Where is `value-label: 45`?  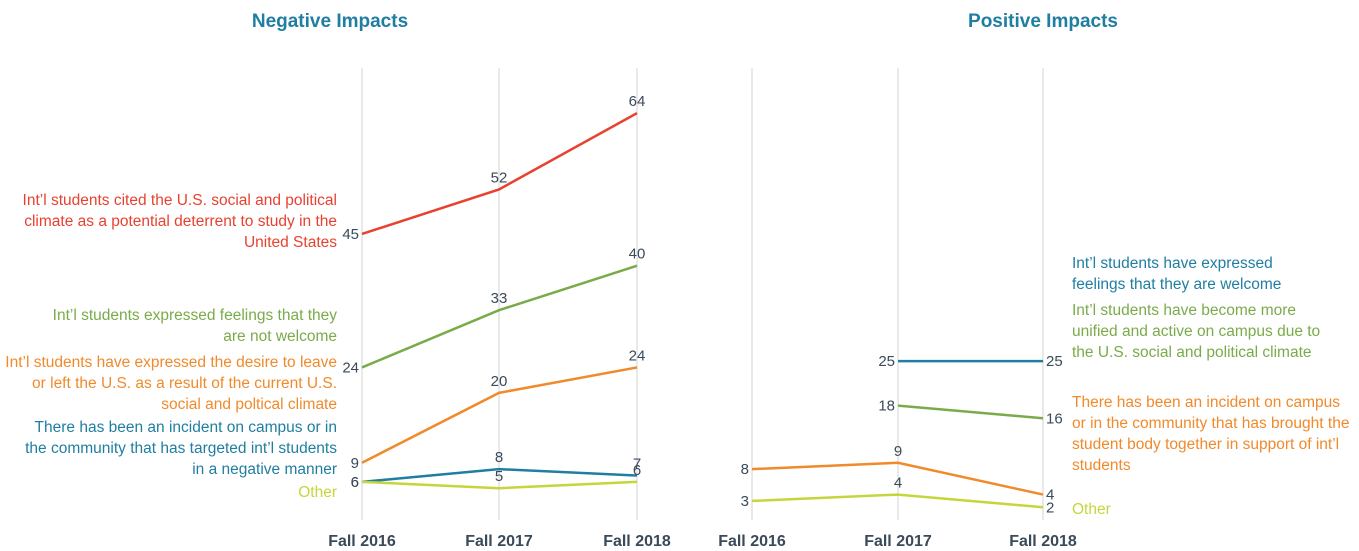 value-label: 45 is located at coordinates (350, 234).